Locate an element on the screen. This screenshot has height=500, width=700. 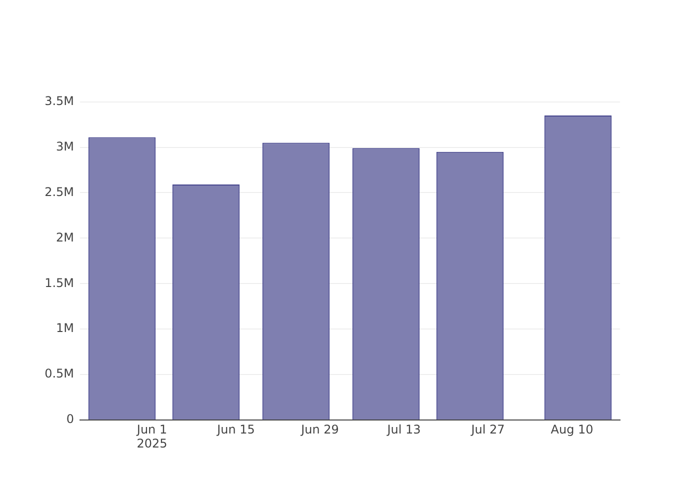
x-tick-label: Jul 13 is located at coordinates (403, 429).